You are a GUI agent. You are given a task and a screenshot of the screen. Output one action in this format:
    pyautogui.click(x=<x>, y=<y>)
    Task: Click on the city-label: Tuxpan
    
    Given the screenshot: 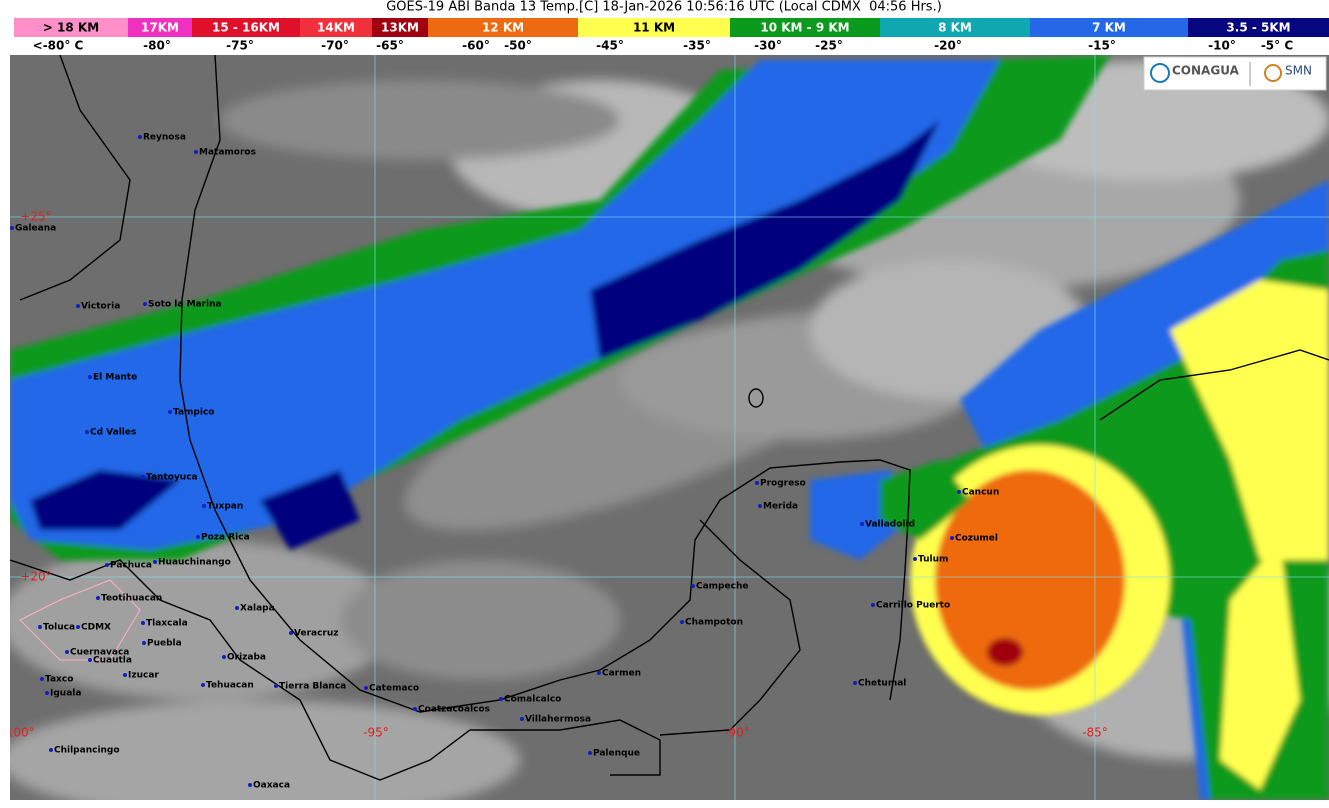 What is the action you would take?
    pyautogui.click(x=225, y=507)
    